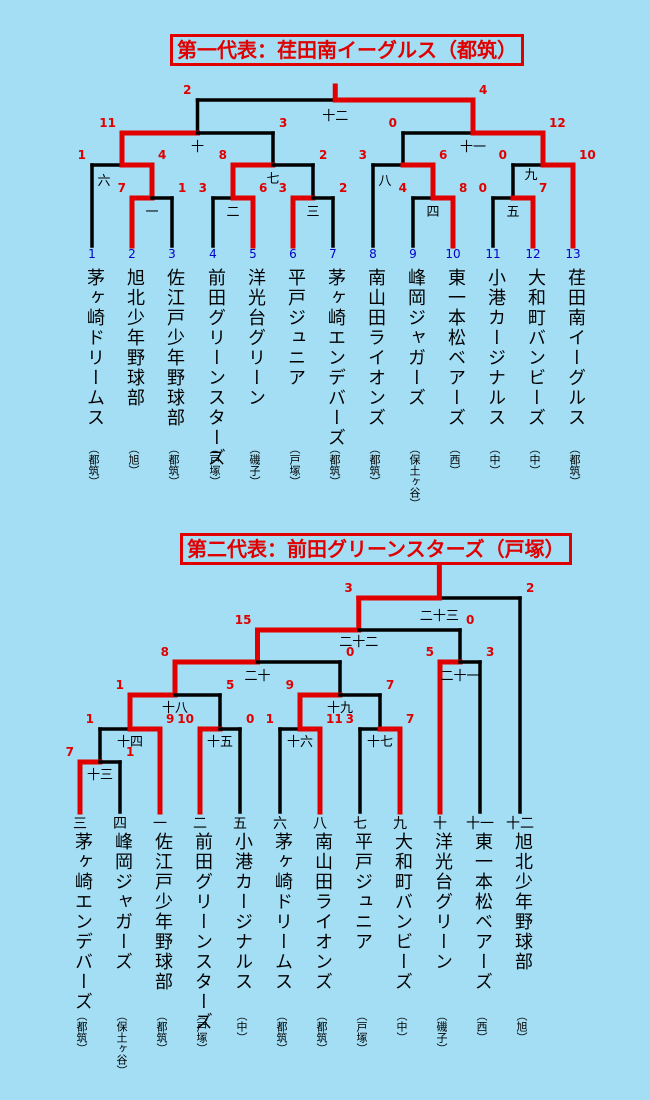  Describe the element at coordinates (103, 181) in the screenshot. I see `match-number-label: 六` at that location.